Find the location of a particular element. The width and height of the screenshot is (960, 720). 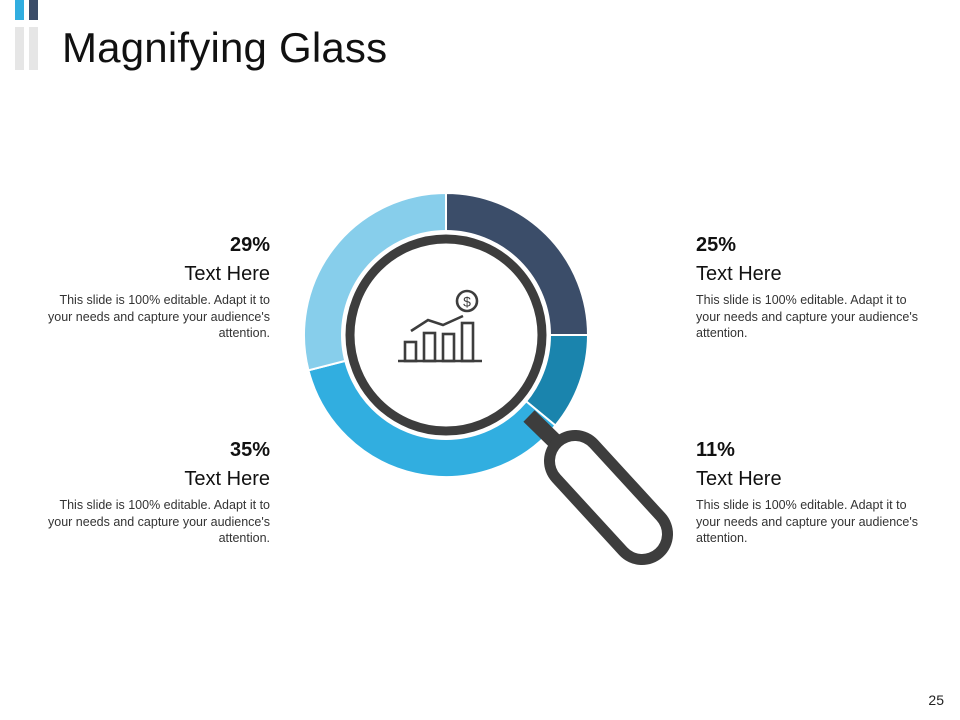

icon-trend-line is located at coordinates (437, 323).